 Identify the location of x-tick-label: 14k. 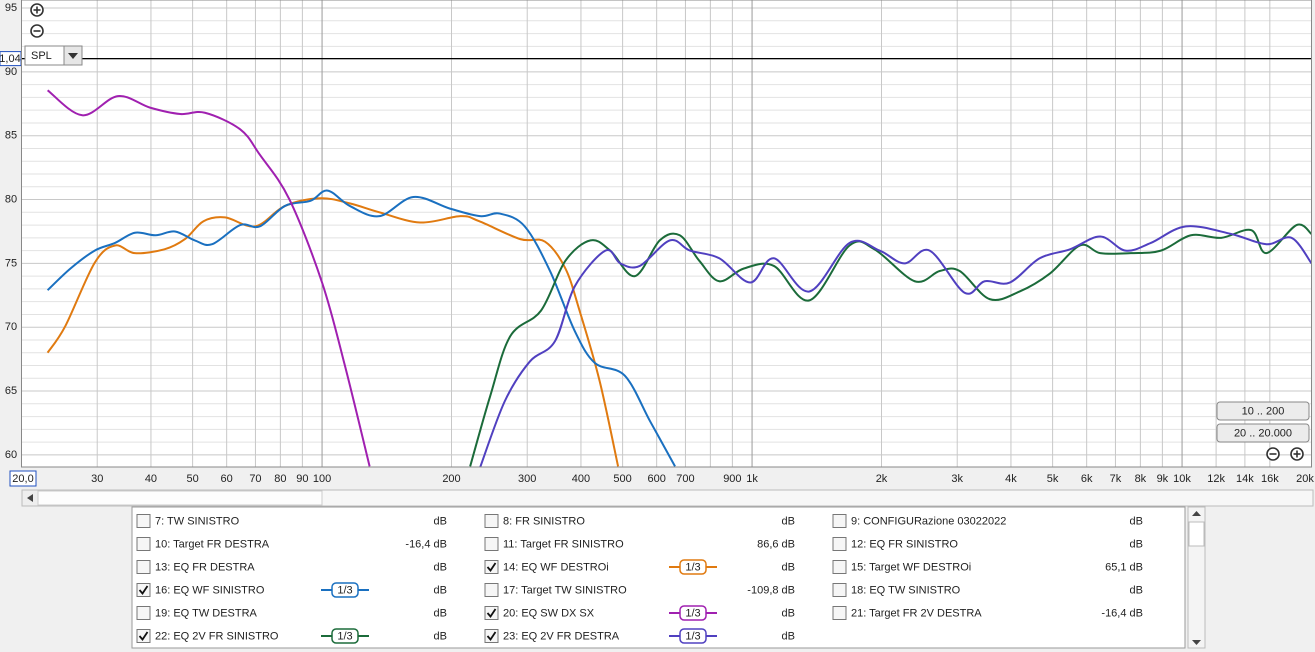
(1245, 479).